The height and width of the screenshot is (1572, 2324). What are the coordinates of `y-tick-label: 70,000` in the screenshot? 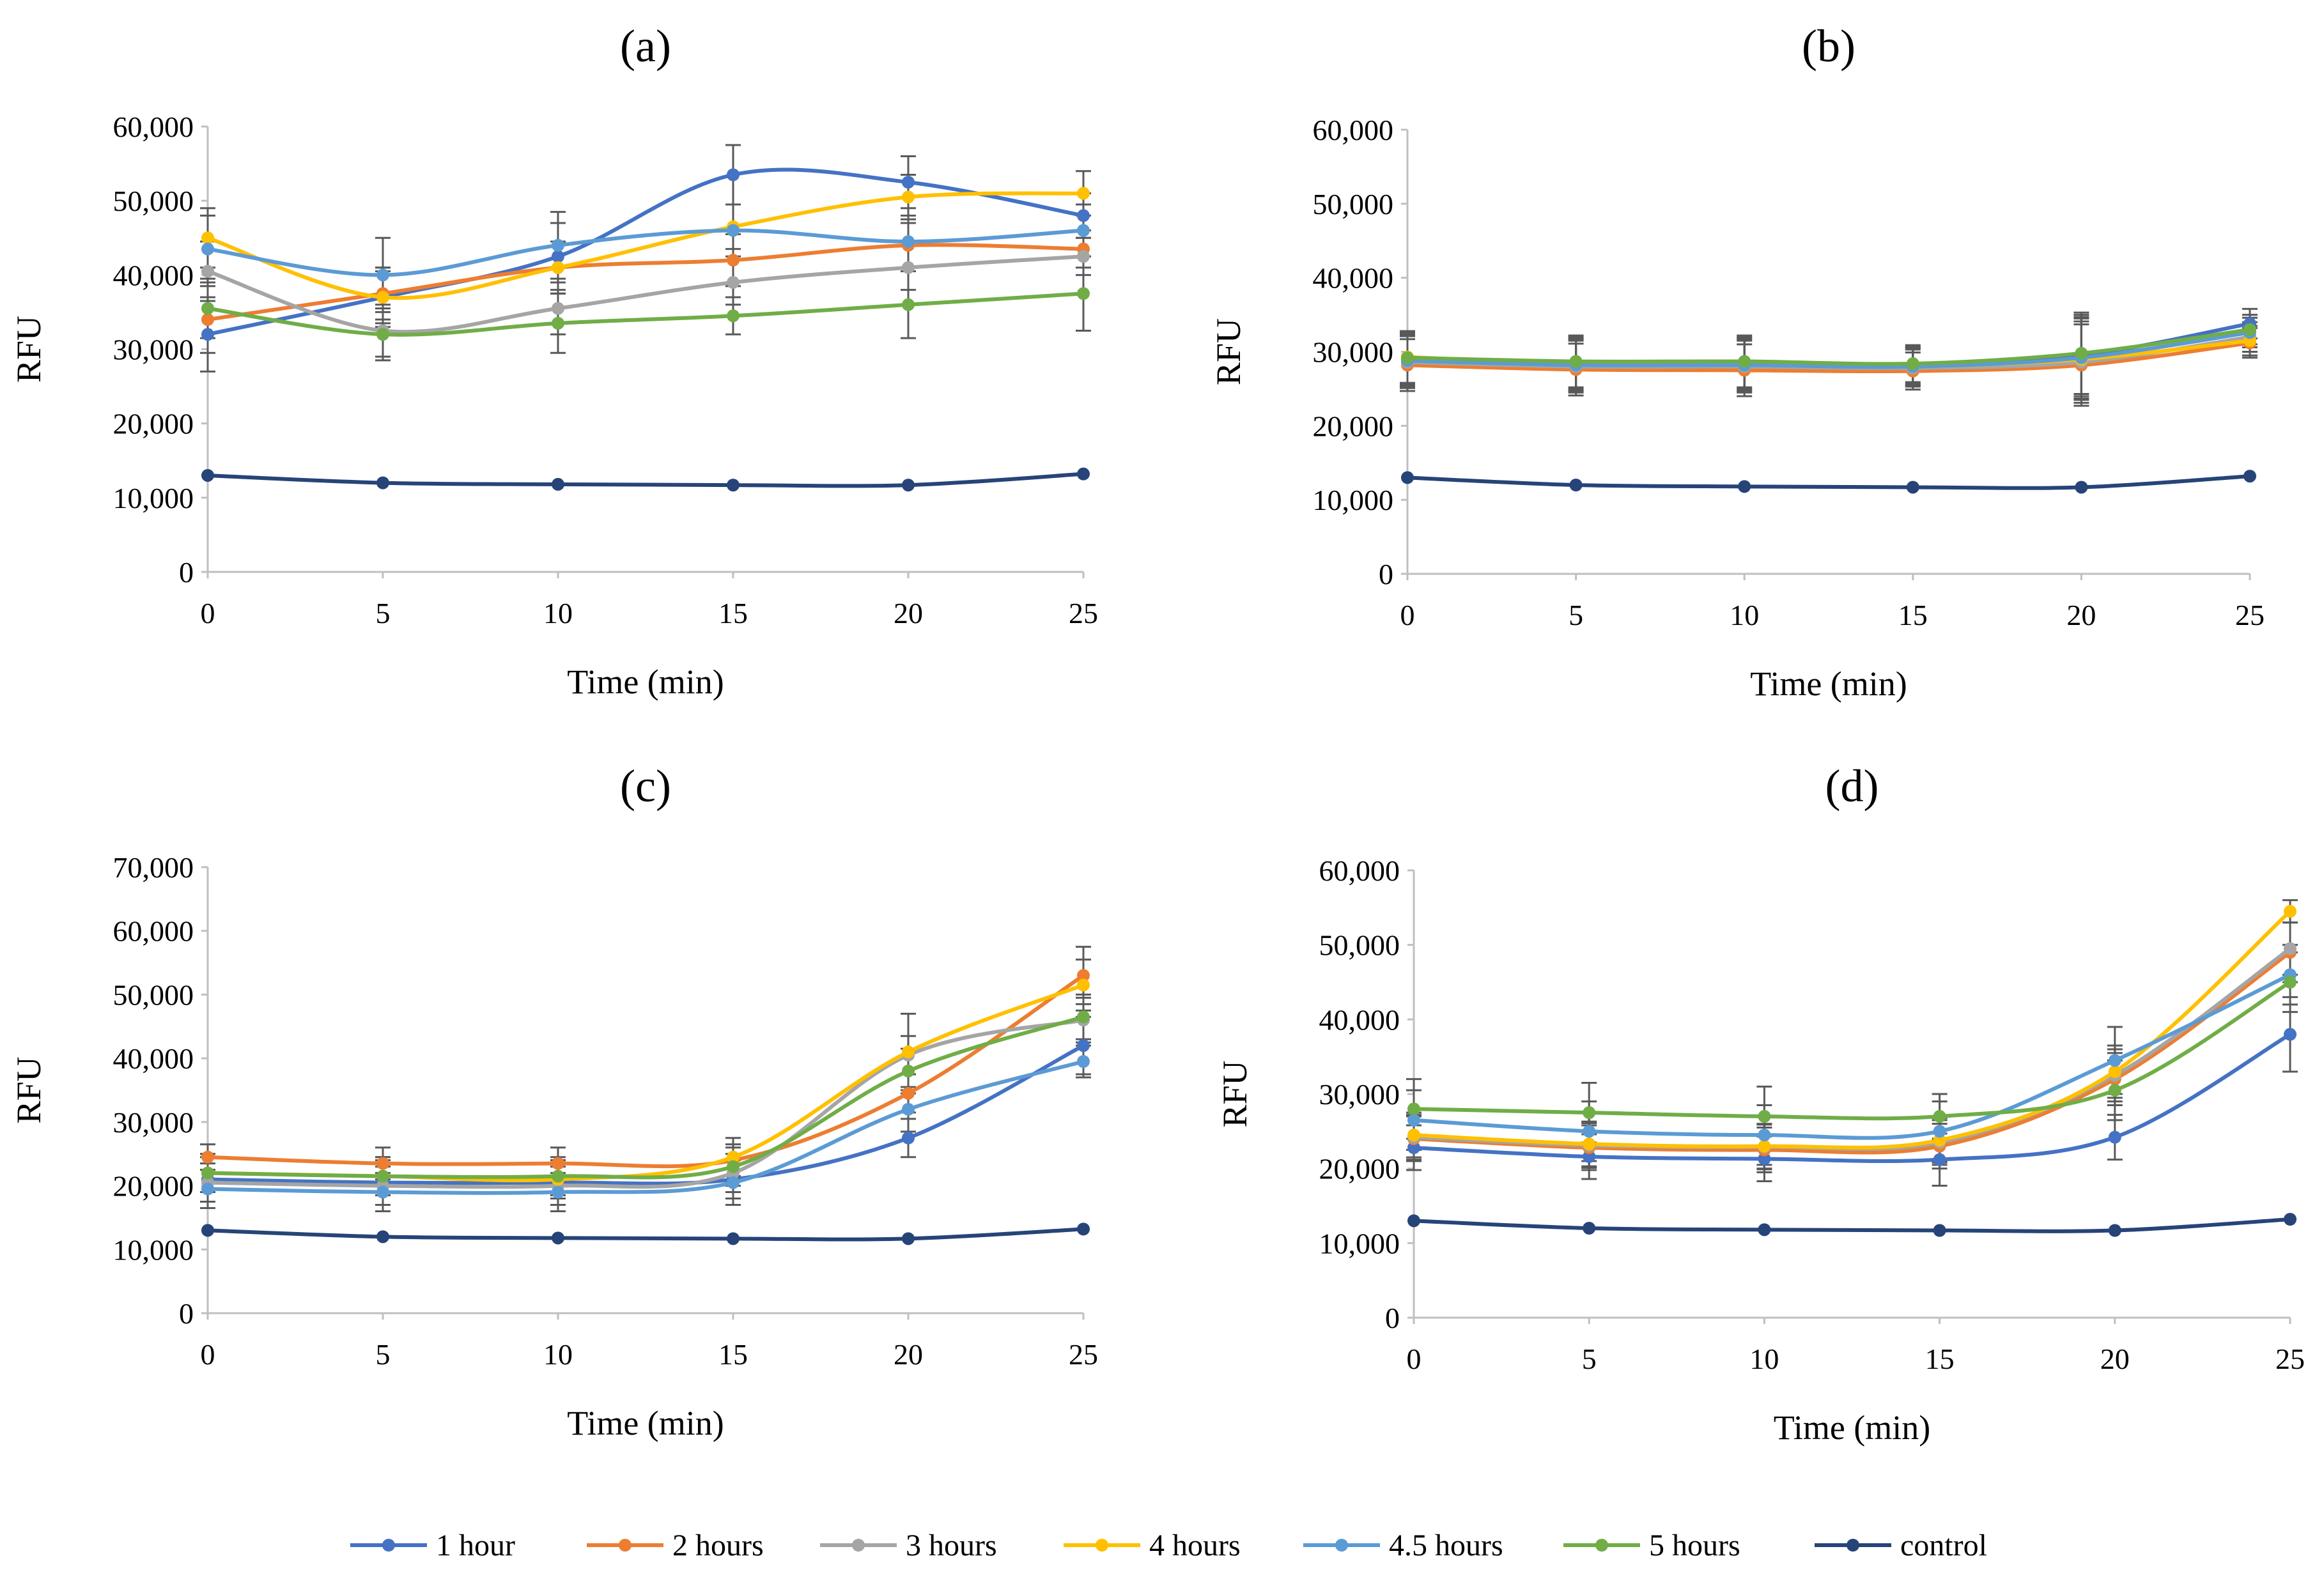 It's located at (153, 867).